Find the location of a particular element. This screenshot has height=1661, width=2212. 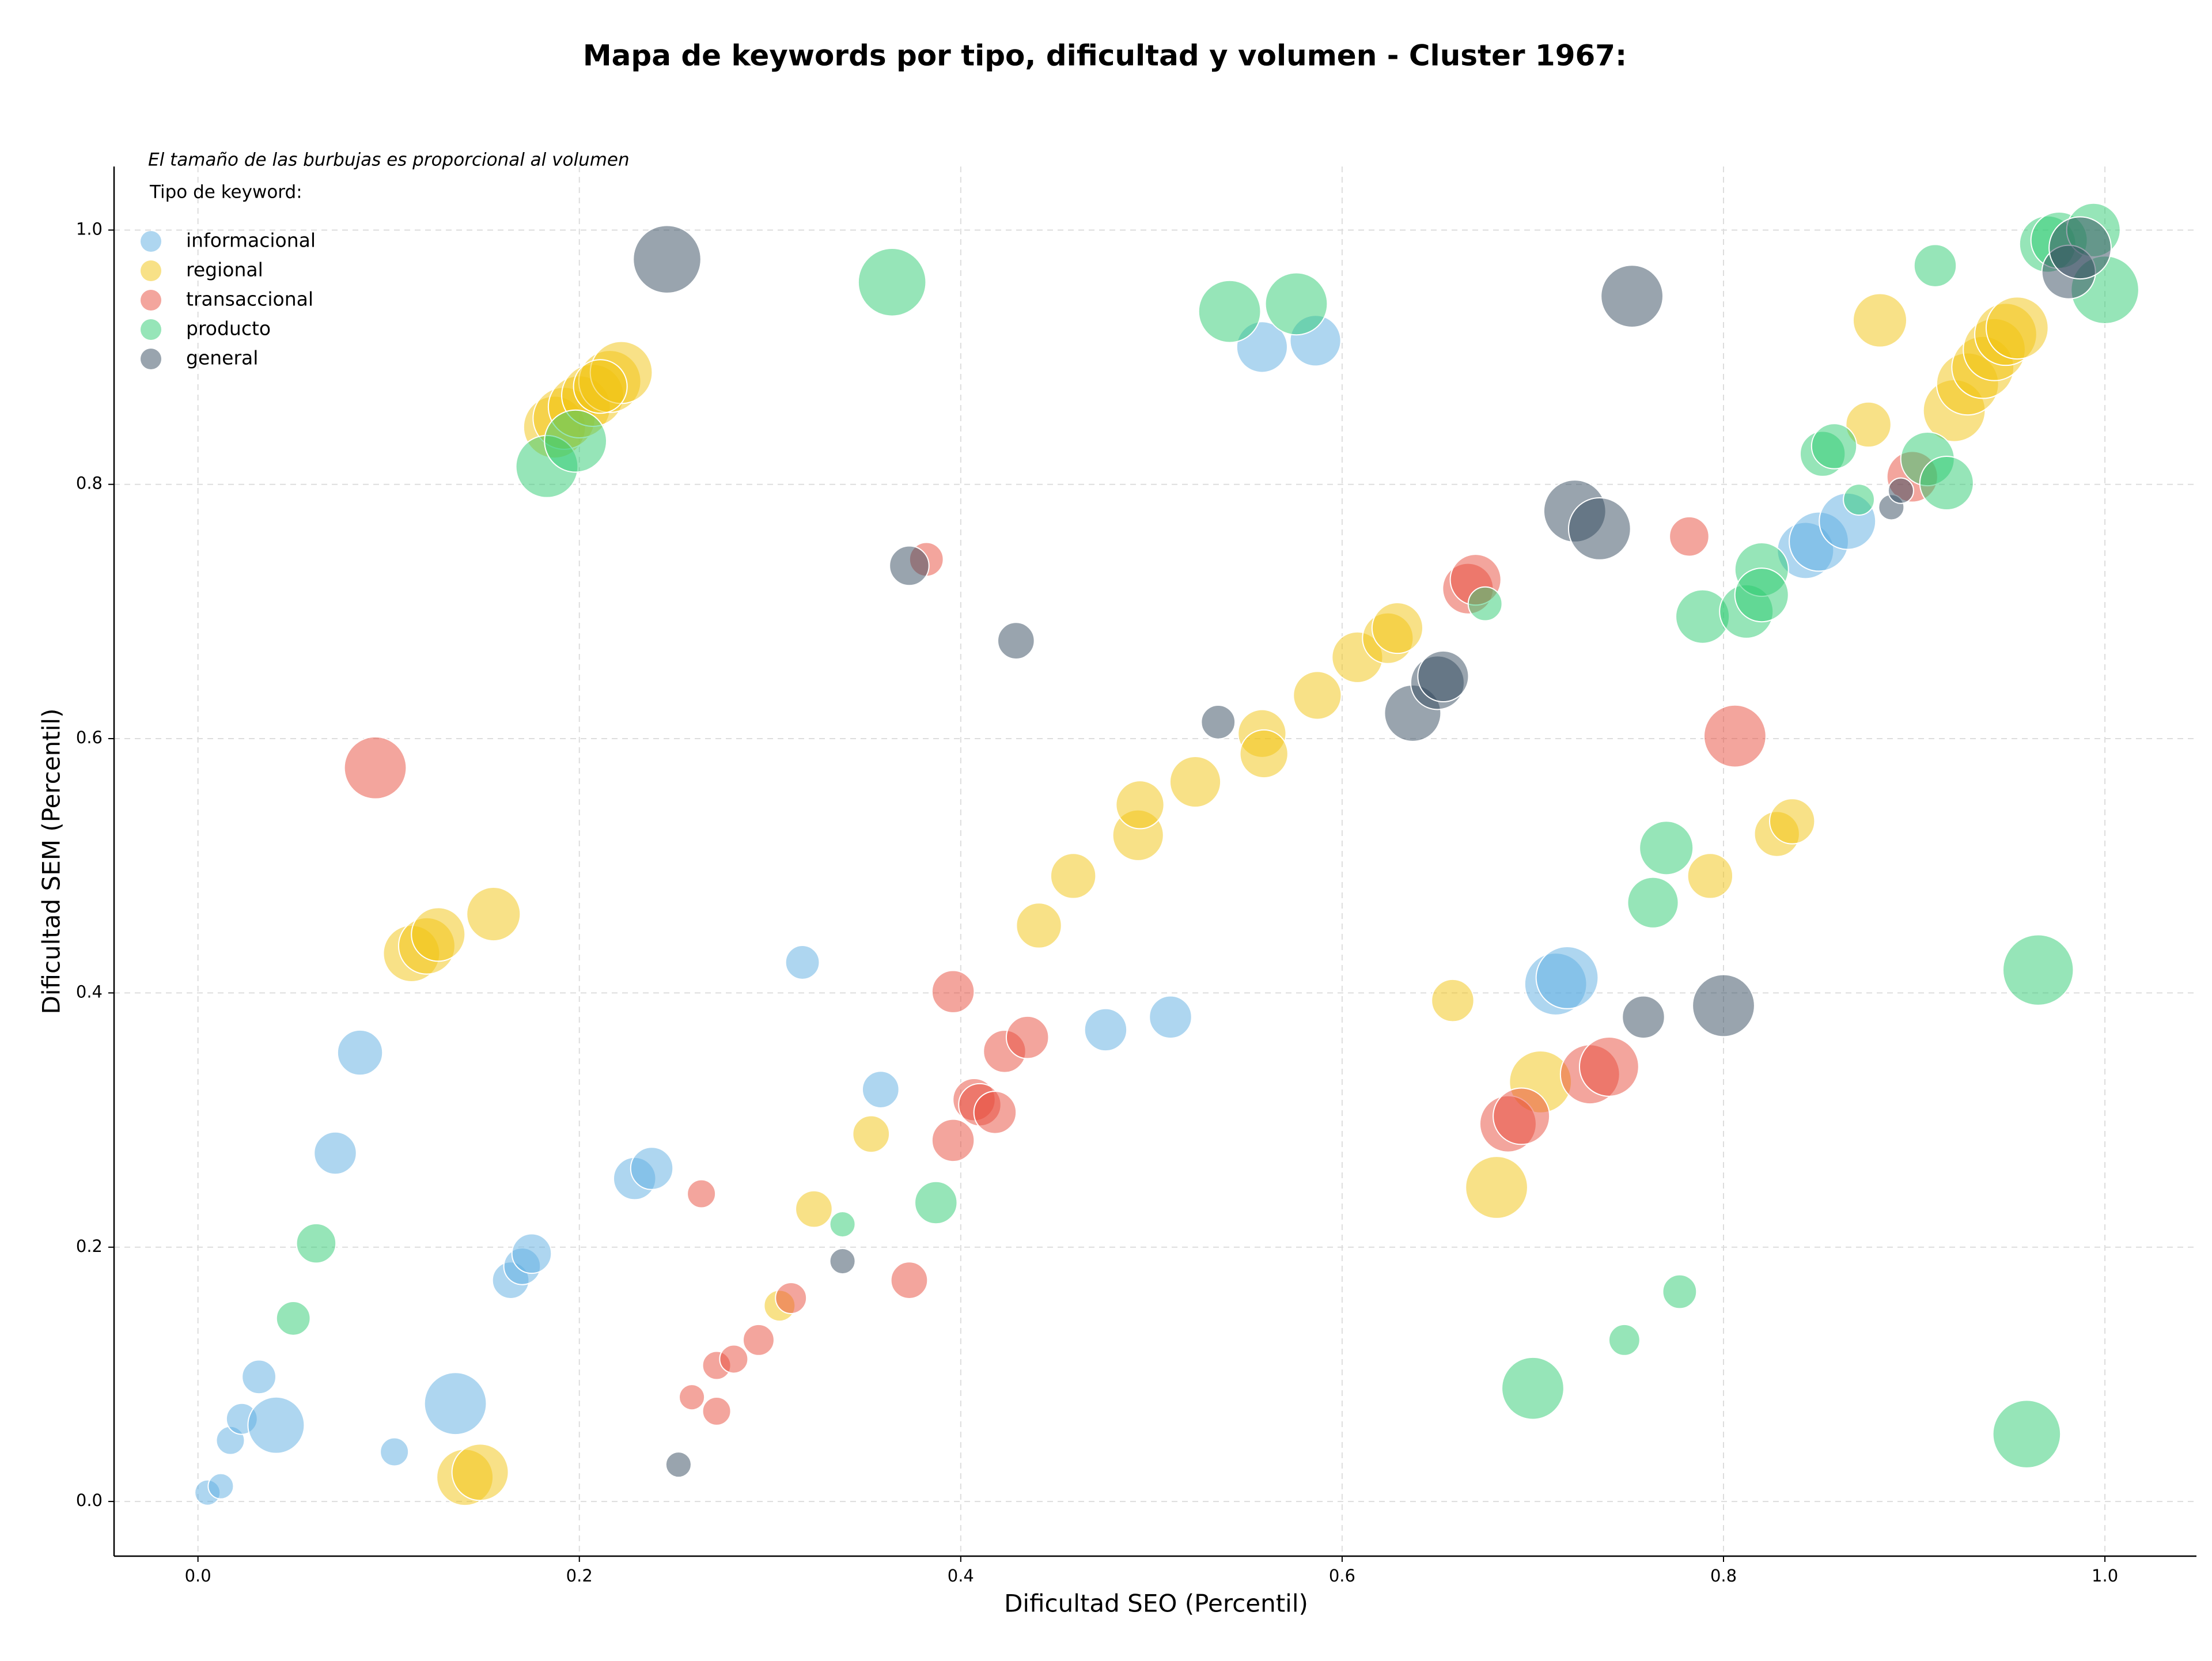

y-axis-label: Dificultad SEM (Percentil) is located at coordinates (51, 862).